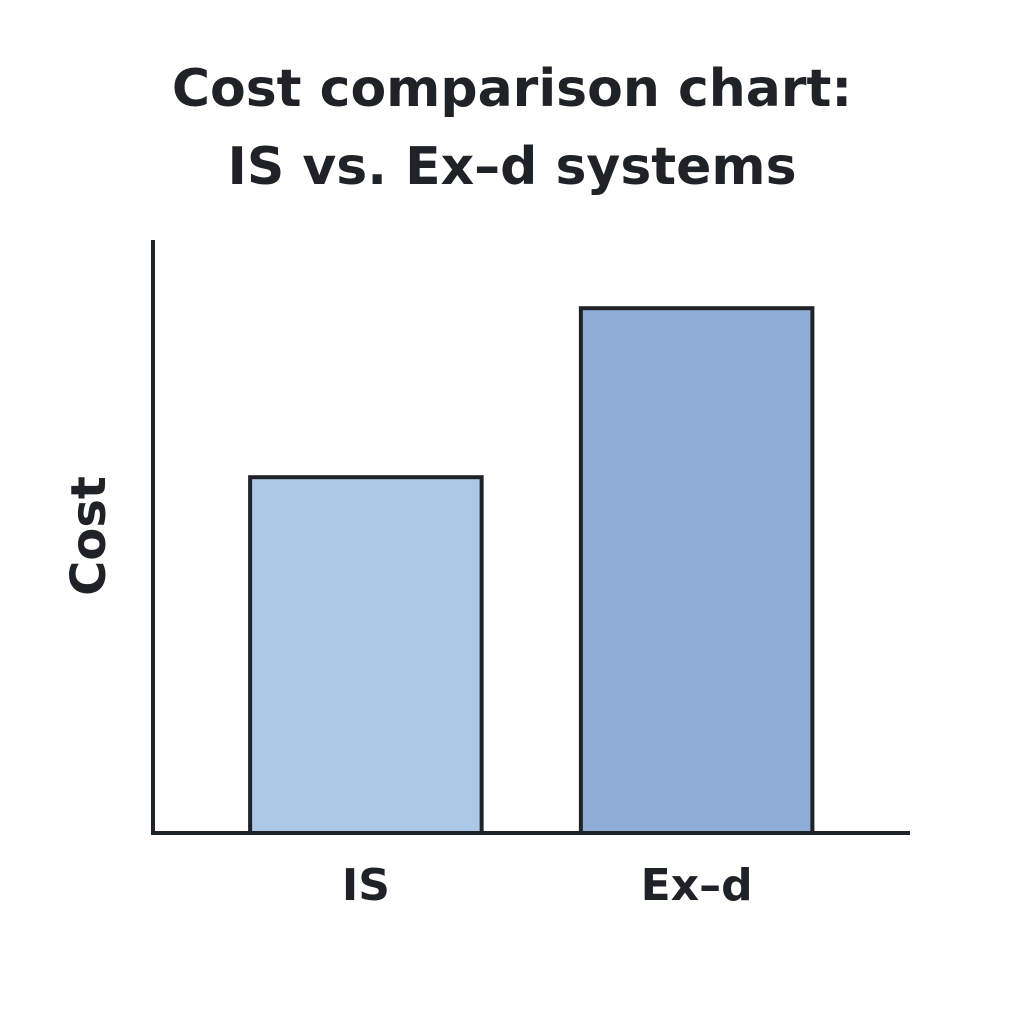 This screenshot has width=1024, height=1024. What do you see at coordinates (89, 536) in the screenshot?
I see `y-axis-label: Cost` at bounding box center [89, 536].